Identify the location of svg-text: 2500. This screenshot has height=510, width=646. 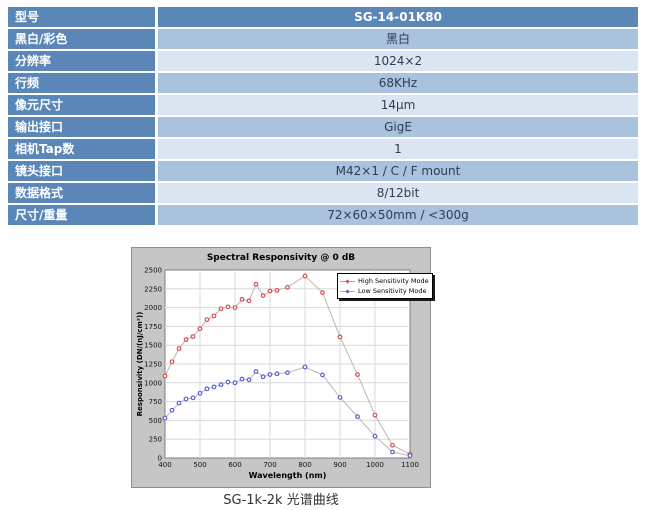
(153, 271).